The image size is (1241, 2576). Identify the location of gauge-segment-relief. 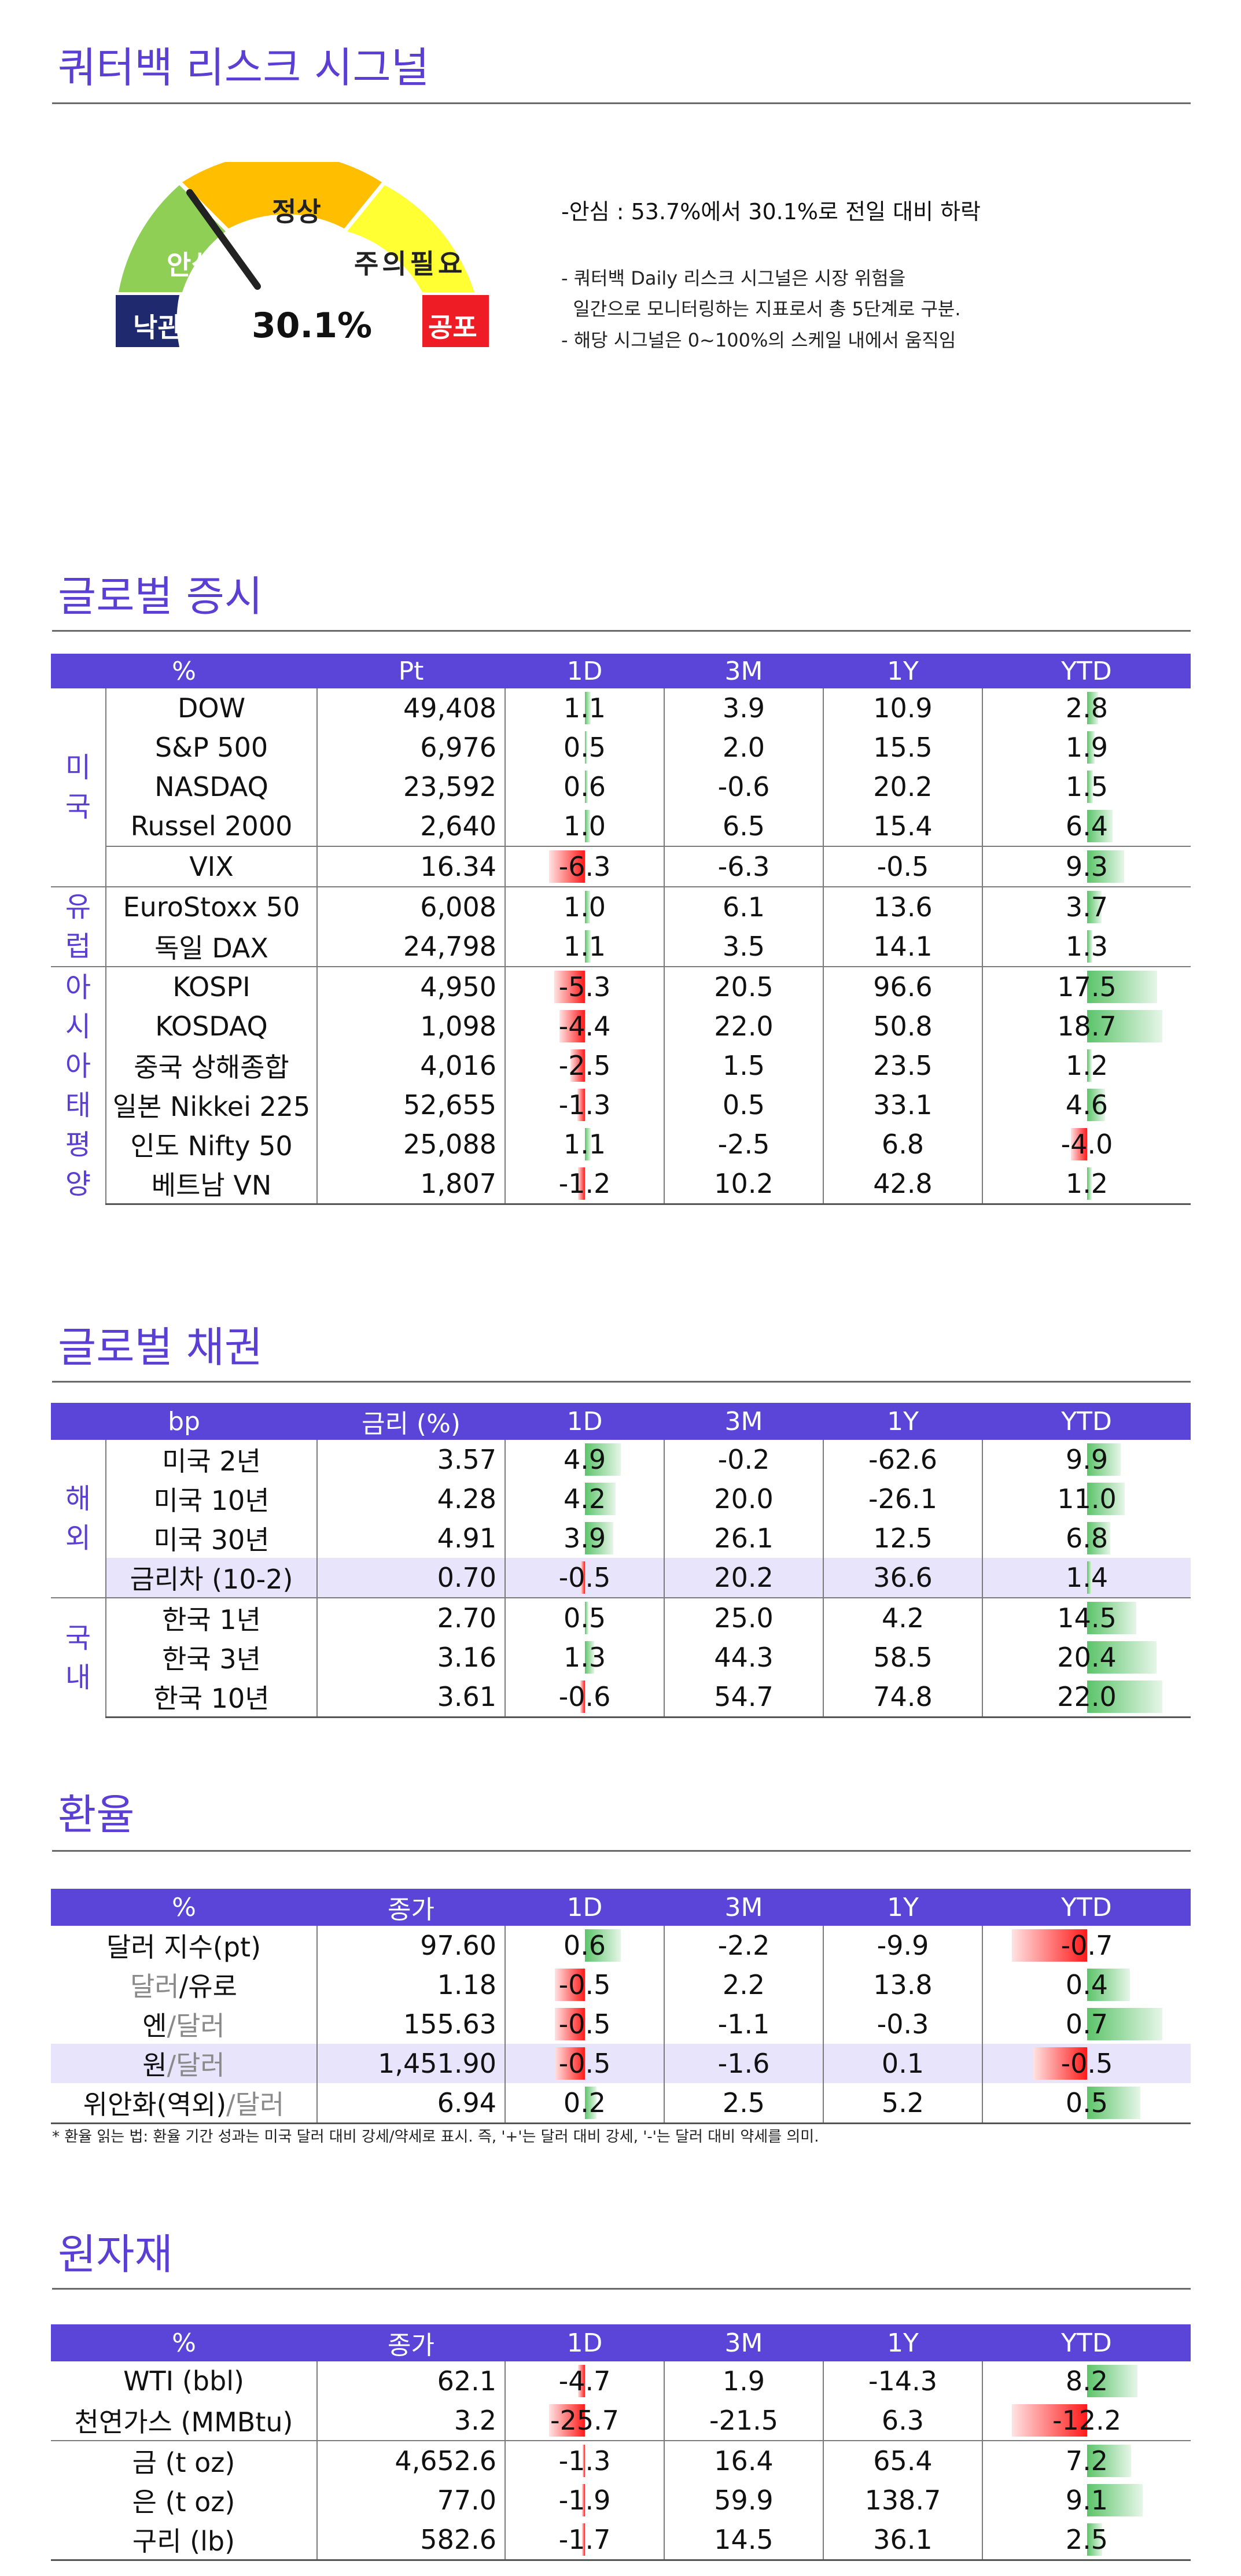
(172, 238).